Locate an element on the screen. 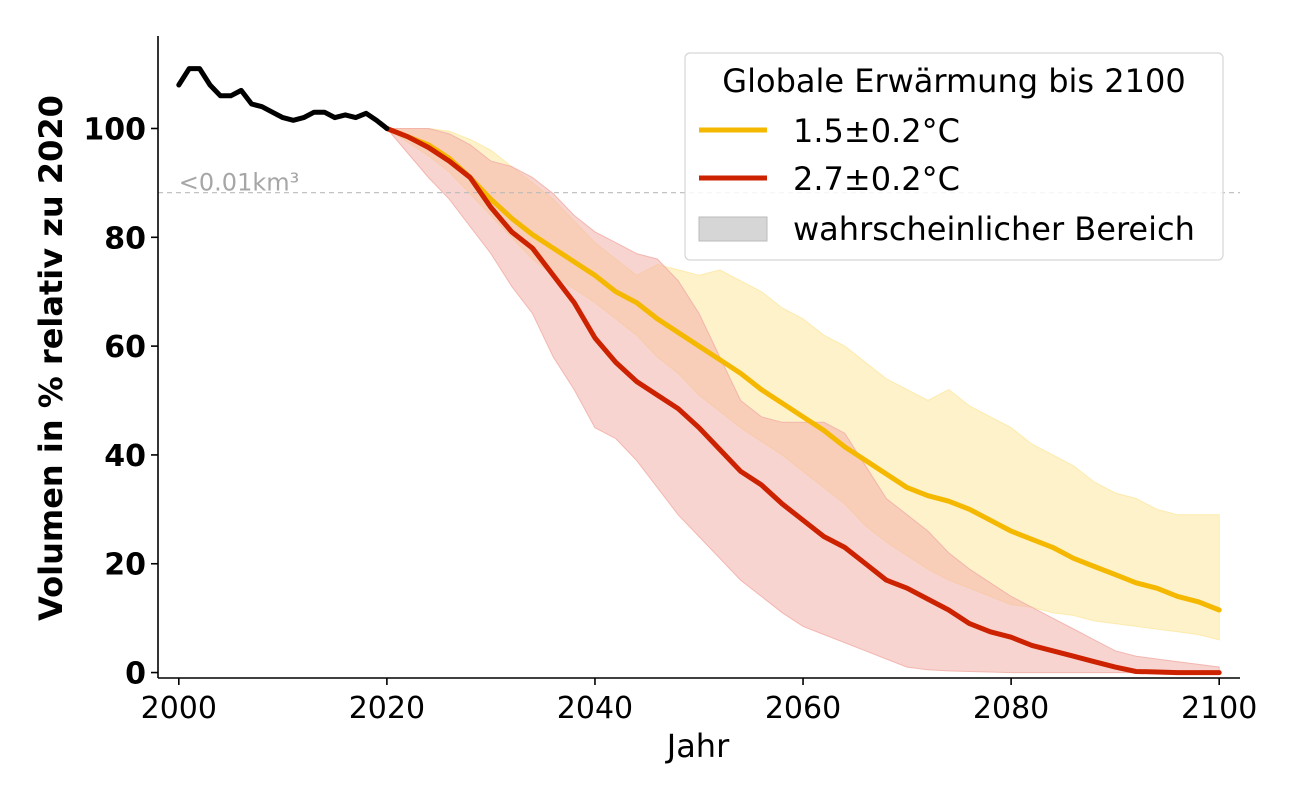  x-tick-label: 2080 is located at coordinates (1011, 708).